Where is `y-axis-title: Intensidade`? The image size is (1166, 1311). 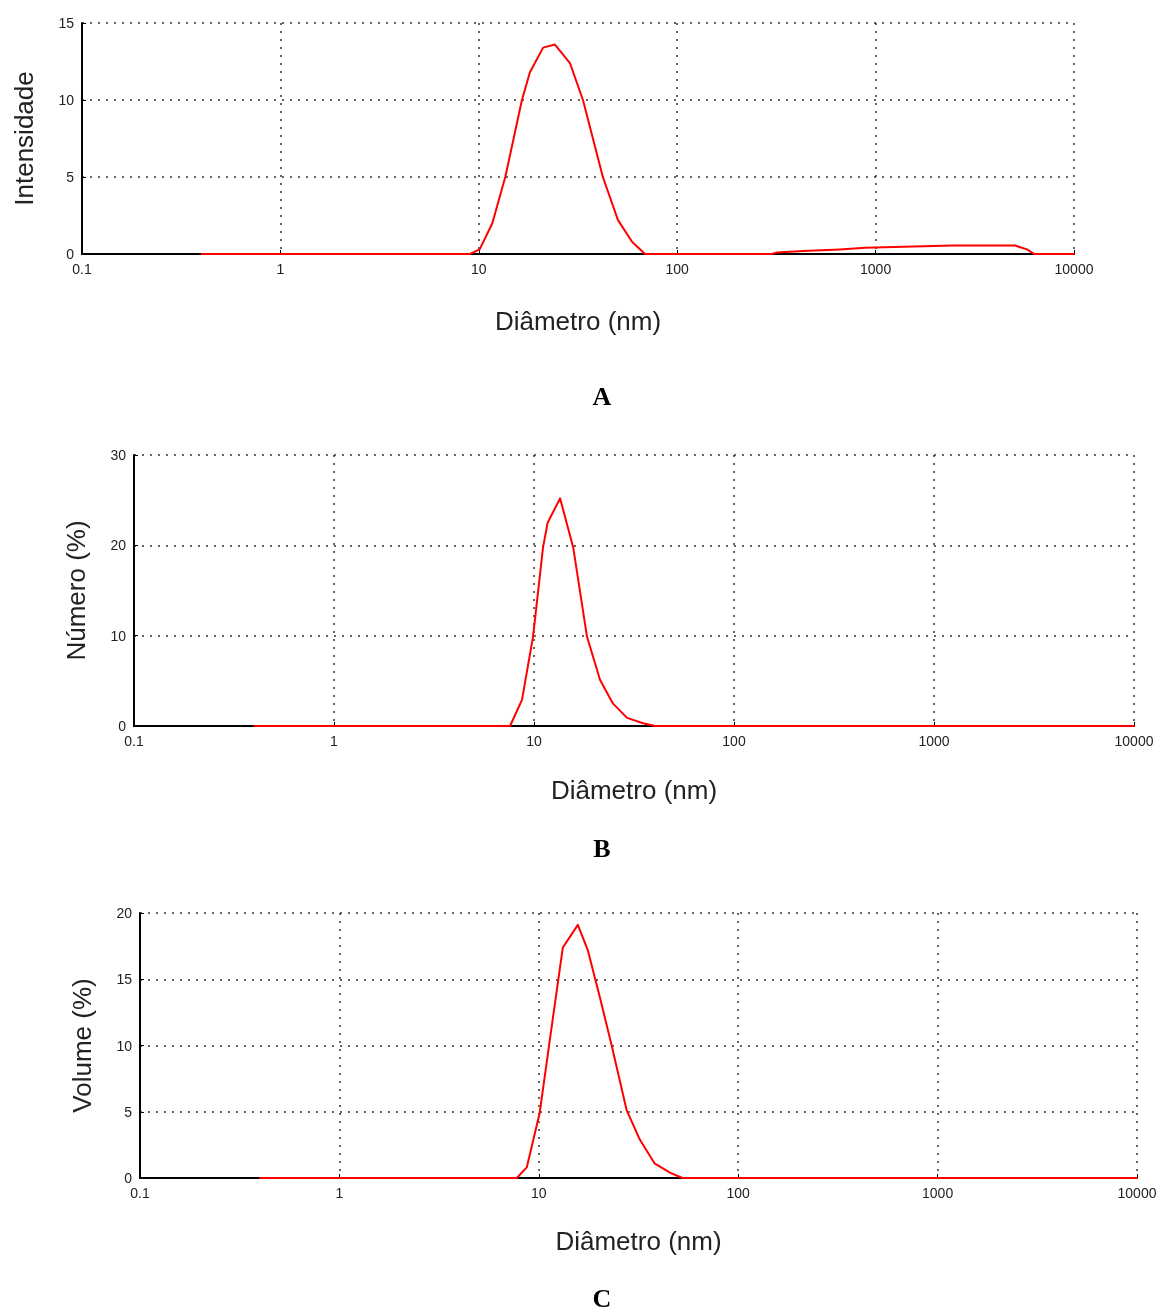 y-axis-title: Intensidade is located at coordinates (24, 138).